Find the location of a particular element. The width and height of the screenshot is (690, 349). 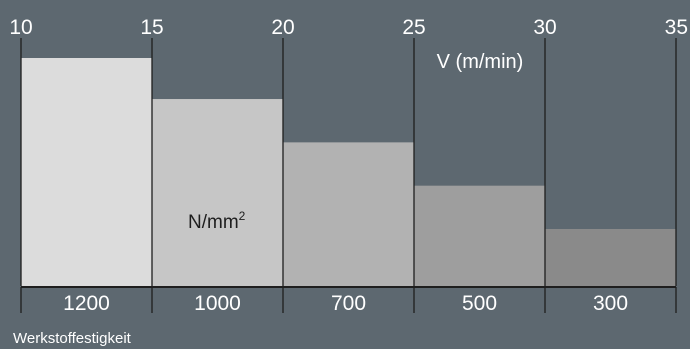

x-axis-title: V (m/min) is located at coordinates (480, 62).